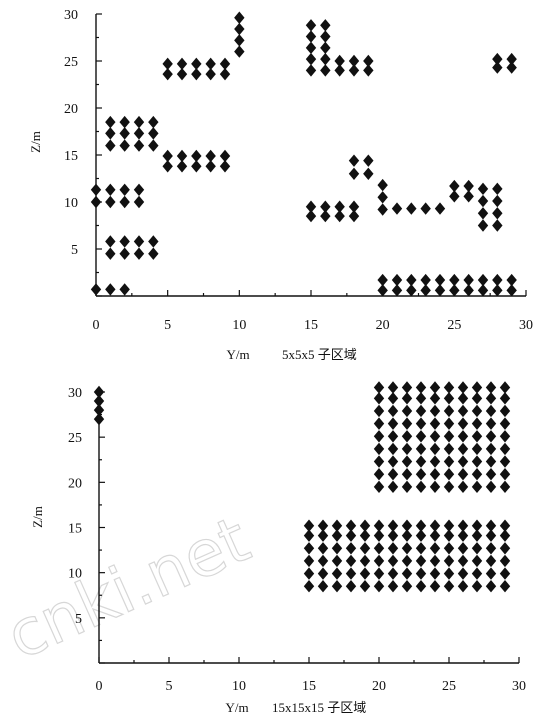 Image resolution: width=535 pixels, height=717 pixels. Describe the element at coordinates (454, 325) in the screenshot. I see `x-tick-label: 25` at that location.